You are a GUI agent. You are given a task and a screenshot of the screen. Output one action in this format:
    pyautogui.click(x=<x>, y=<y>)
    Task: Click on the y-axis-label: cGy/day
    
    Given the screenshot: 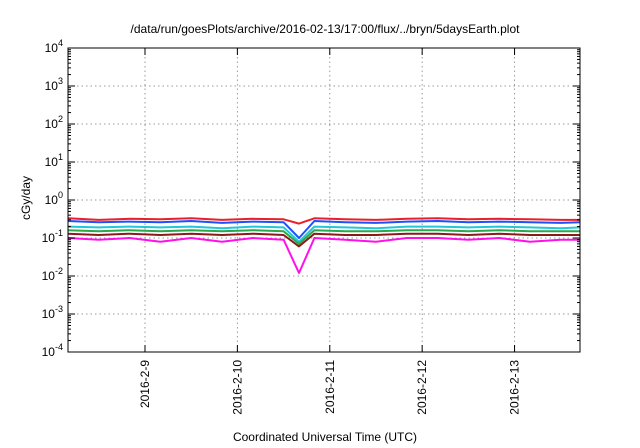 What is the action you would take?
    pyautogui.click(x=26, y=198)
    